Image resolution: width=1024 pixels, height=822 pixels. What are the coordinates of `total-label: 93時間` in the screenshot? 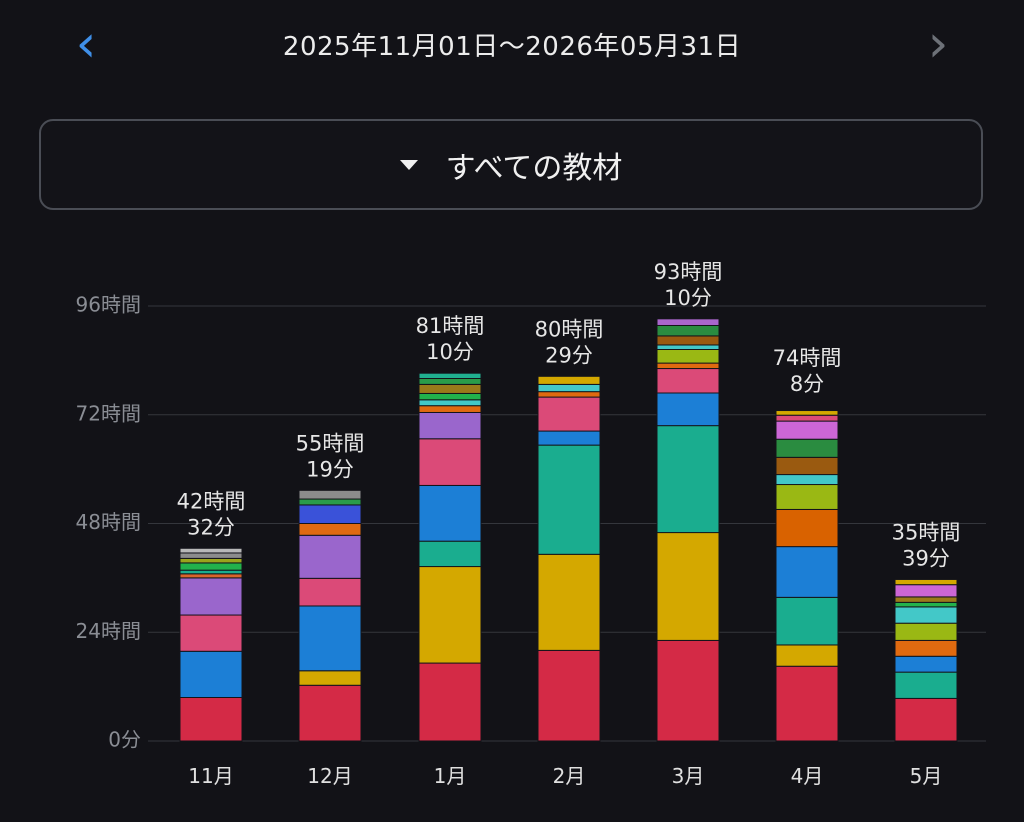 It's located at (688, 272).